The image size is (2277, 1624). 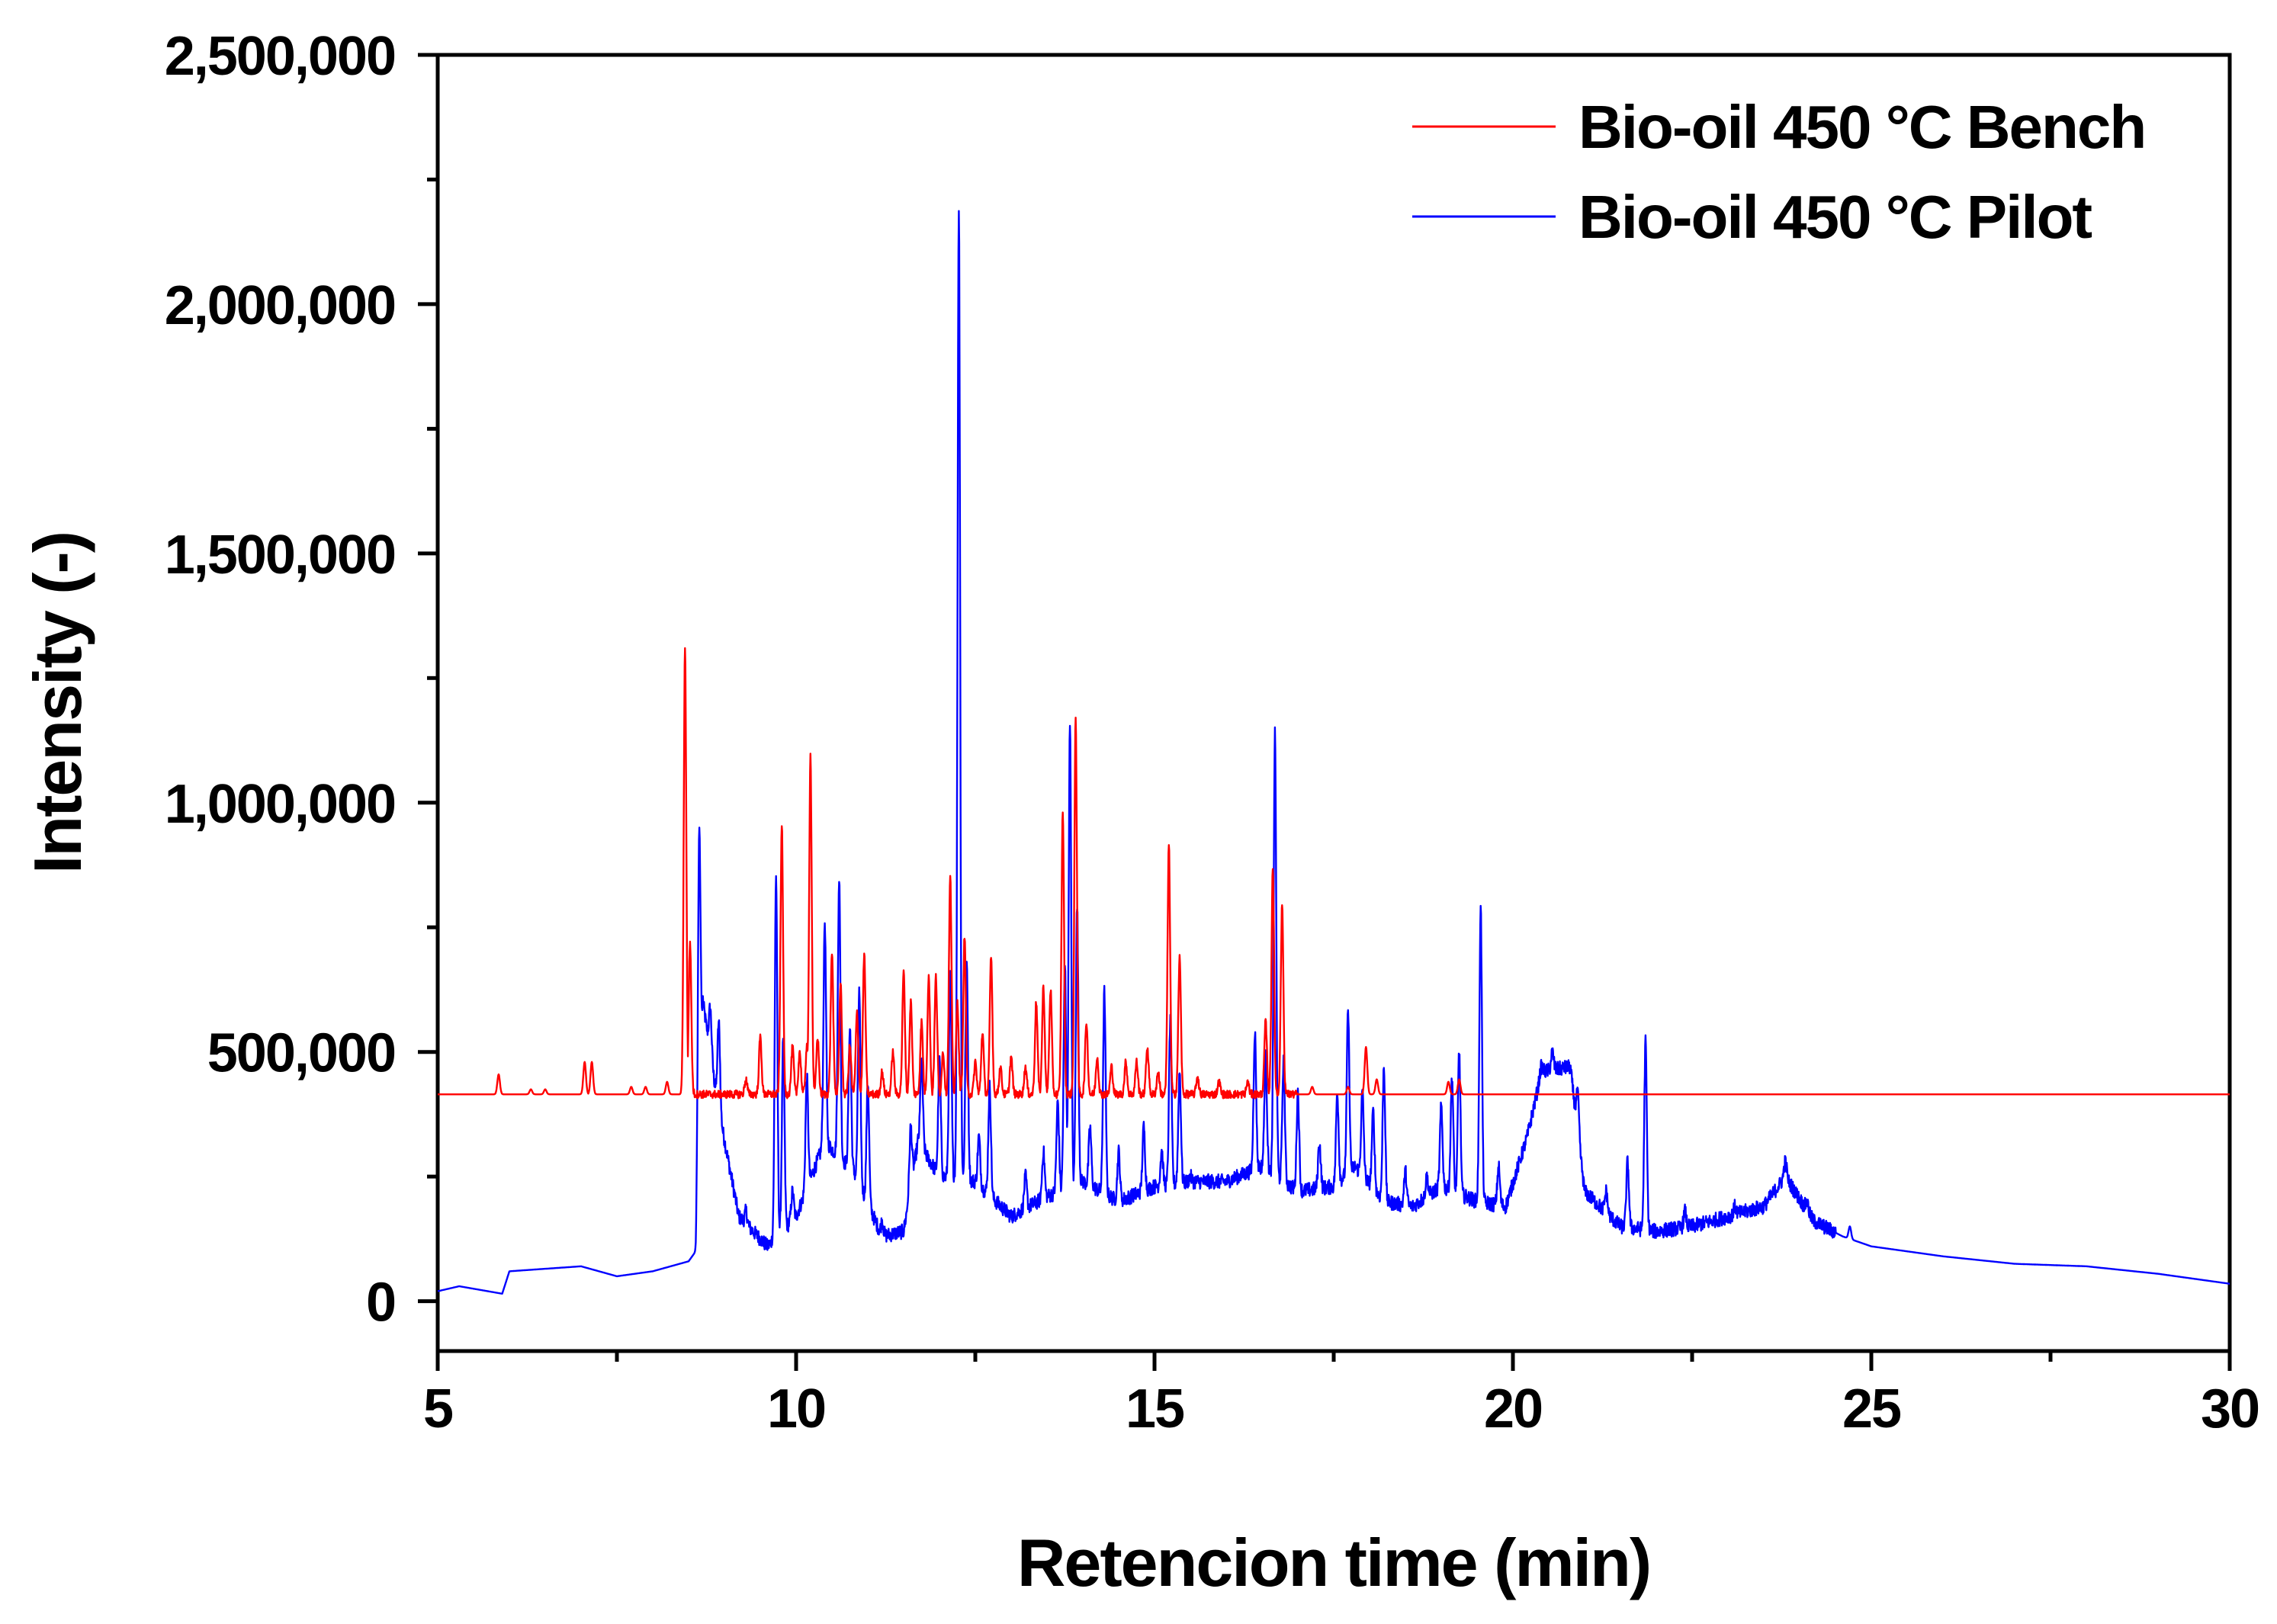 I want to click on y-tick-label: 1,000,000, so click(x=280, y=804).